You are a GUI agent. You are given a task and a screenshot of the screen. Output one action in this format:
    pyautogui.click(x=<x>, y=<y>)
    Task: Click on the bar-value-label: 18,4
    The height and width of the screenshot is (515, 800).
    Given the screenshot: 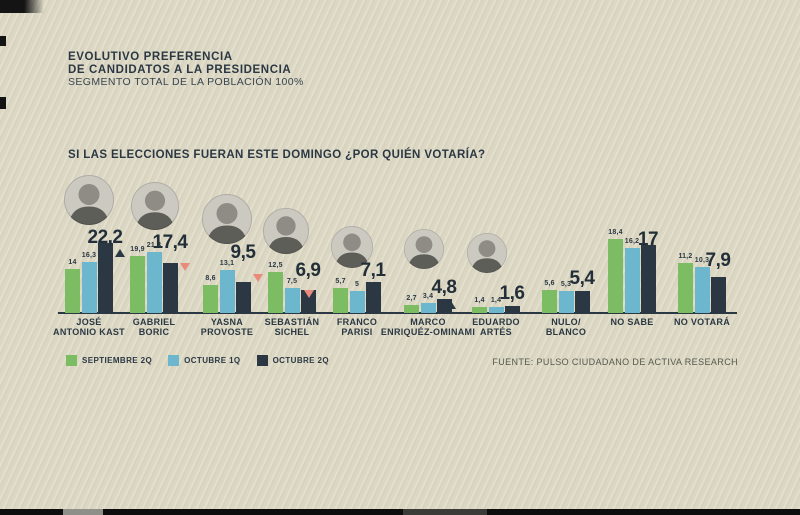 What is the action you would take?
    pyautogui.click(x=615, y=232)
    